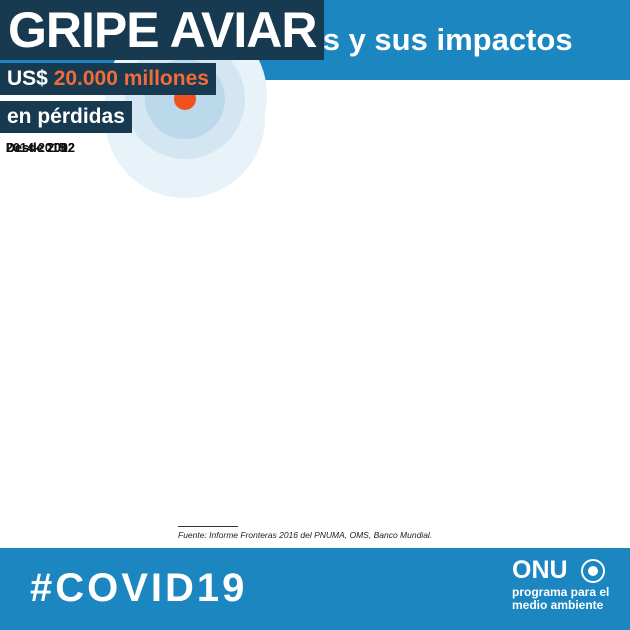  I want to click on stat-text: US$, so click(30, 78).